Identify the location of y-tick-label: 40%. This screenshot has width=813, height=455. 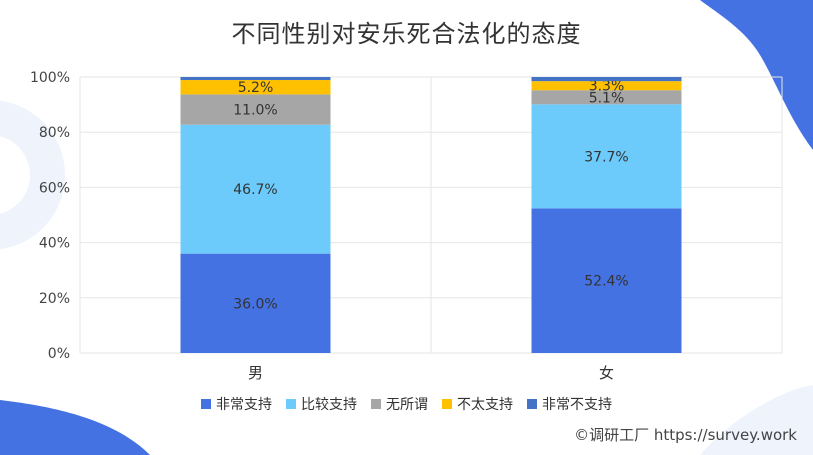
(54, 244).